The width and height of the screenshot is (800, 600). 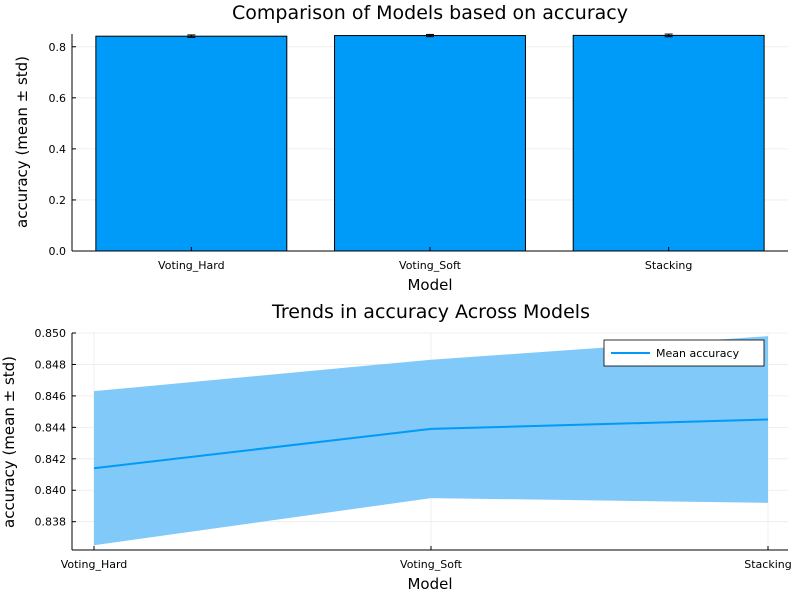 I want to click on bar-chart-x-tick-label: Voting_Soft, so click(x=430, y=265).